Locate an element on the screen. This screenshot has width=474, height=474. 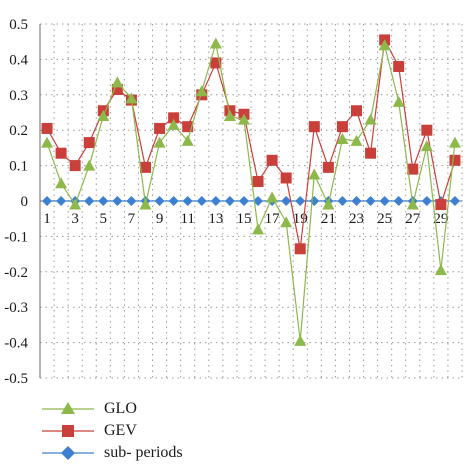
legend-item-sub-periods: sub- periods is located at coordinates (190, 453).